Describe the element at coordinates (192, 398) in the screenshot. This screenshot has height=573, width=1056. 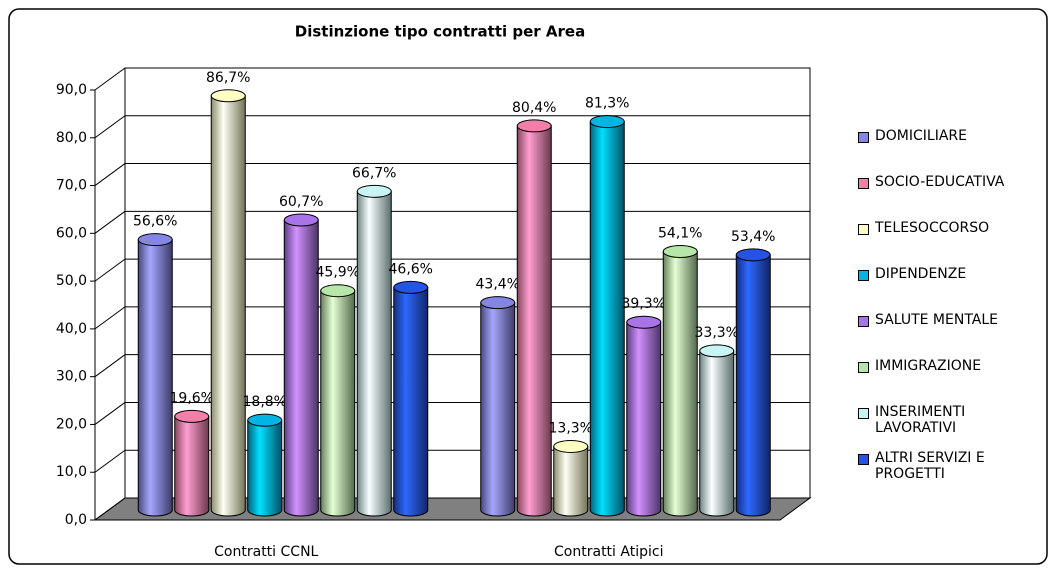
I see `value-label: 19,6%` at that location.